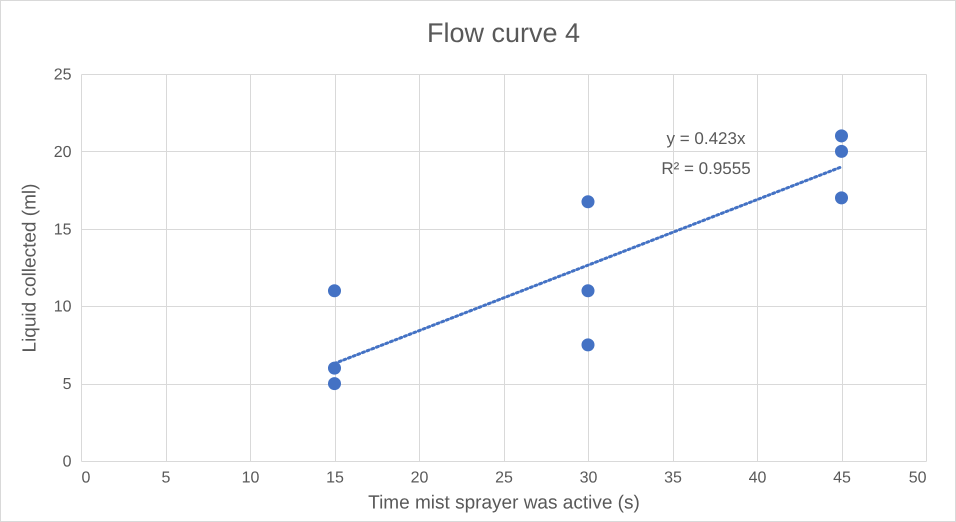  Describe the element at coordinates (63, 152) in the screenshot. I see `y-tick-label: 20` at that location.